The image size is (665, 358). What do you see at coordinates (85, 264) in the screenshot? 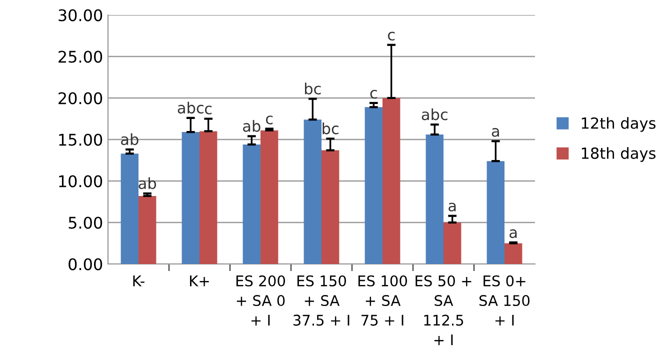
I see `y-tick-label: 0.00` at bounding box center [85, 264].